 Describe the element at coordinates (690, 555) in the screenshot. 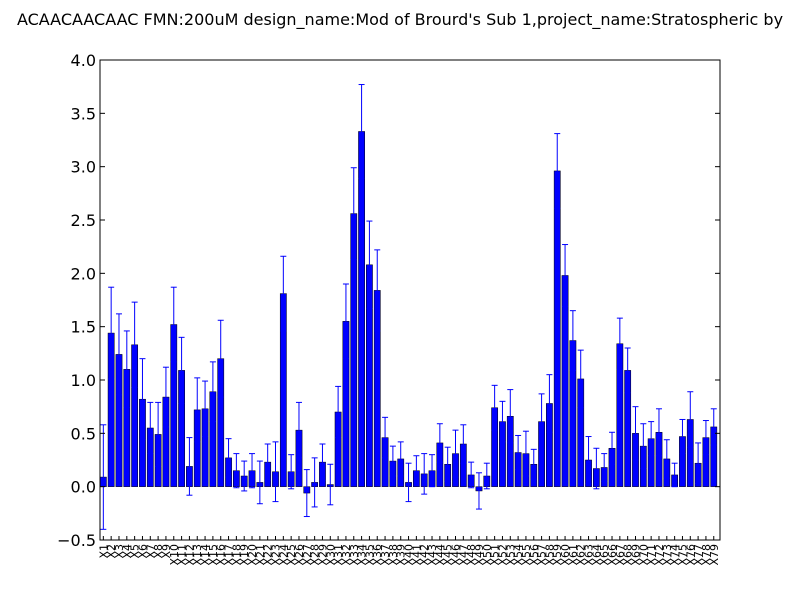

I see `x-tick-label: X76` at that location.